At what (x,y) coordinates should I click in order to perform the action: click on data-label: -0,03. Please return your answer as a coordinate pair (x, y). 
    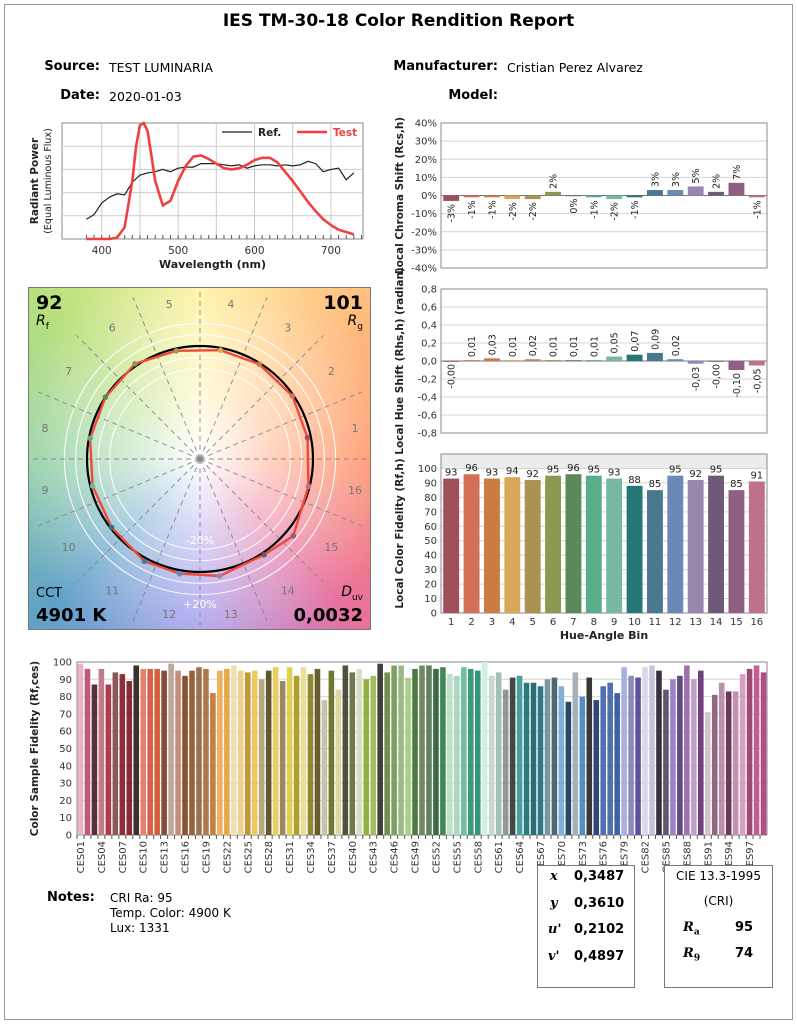
    Looking at the image, I should click on (696, 379).